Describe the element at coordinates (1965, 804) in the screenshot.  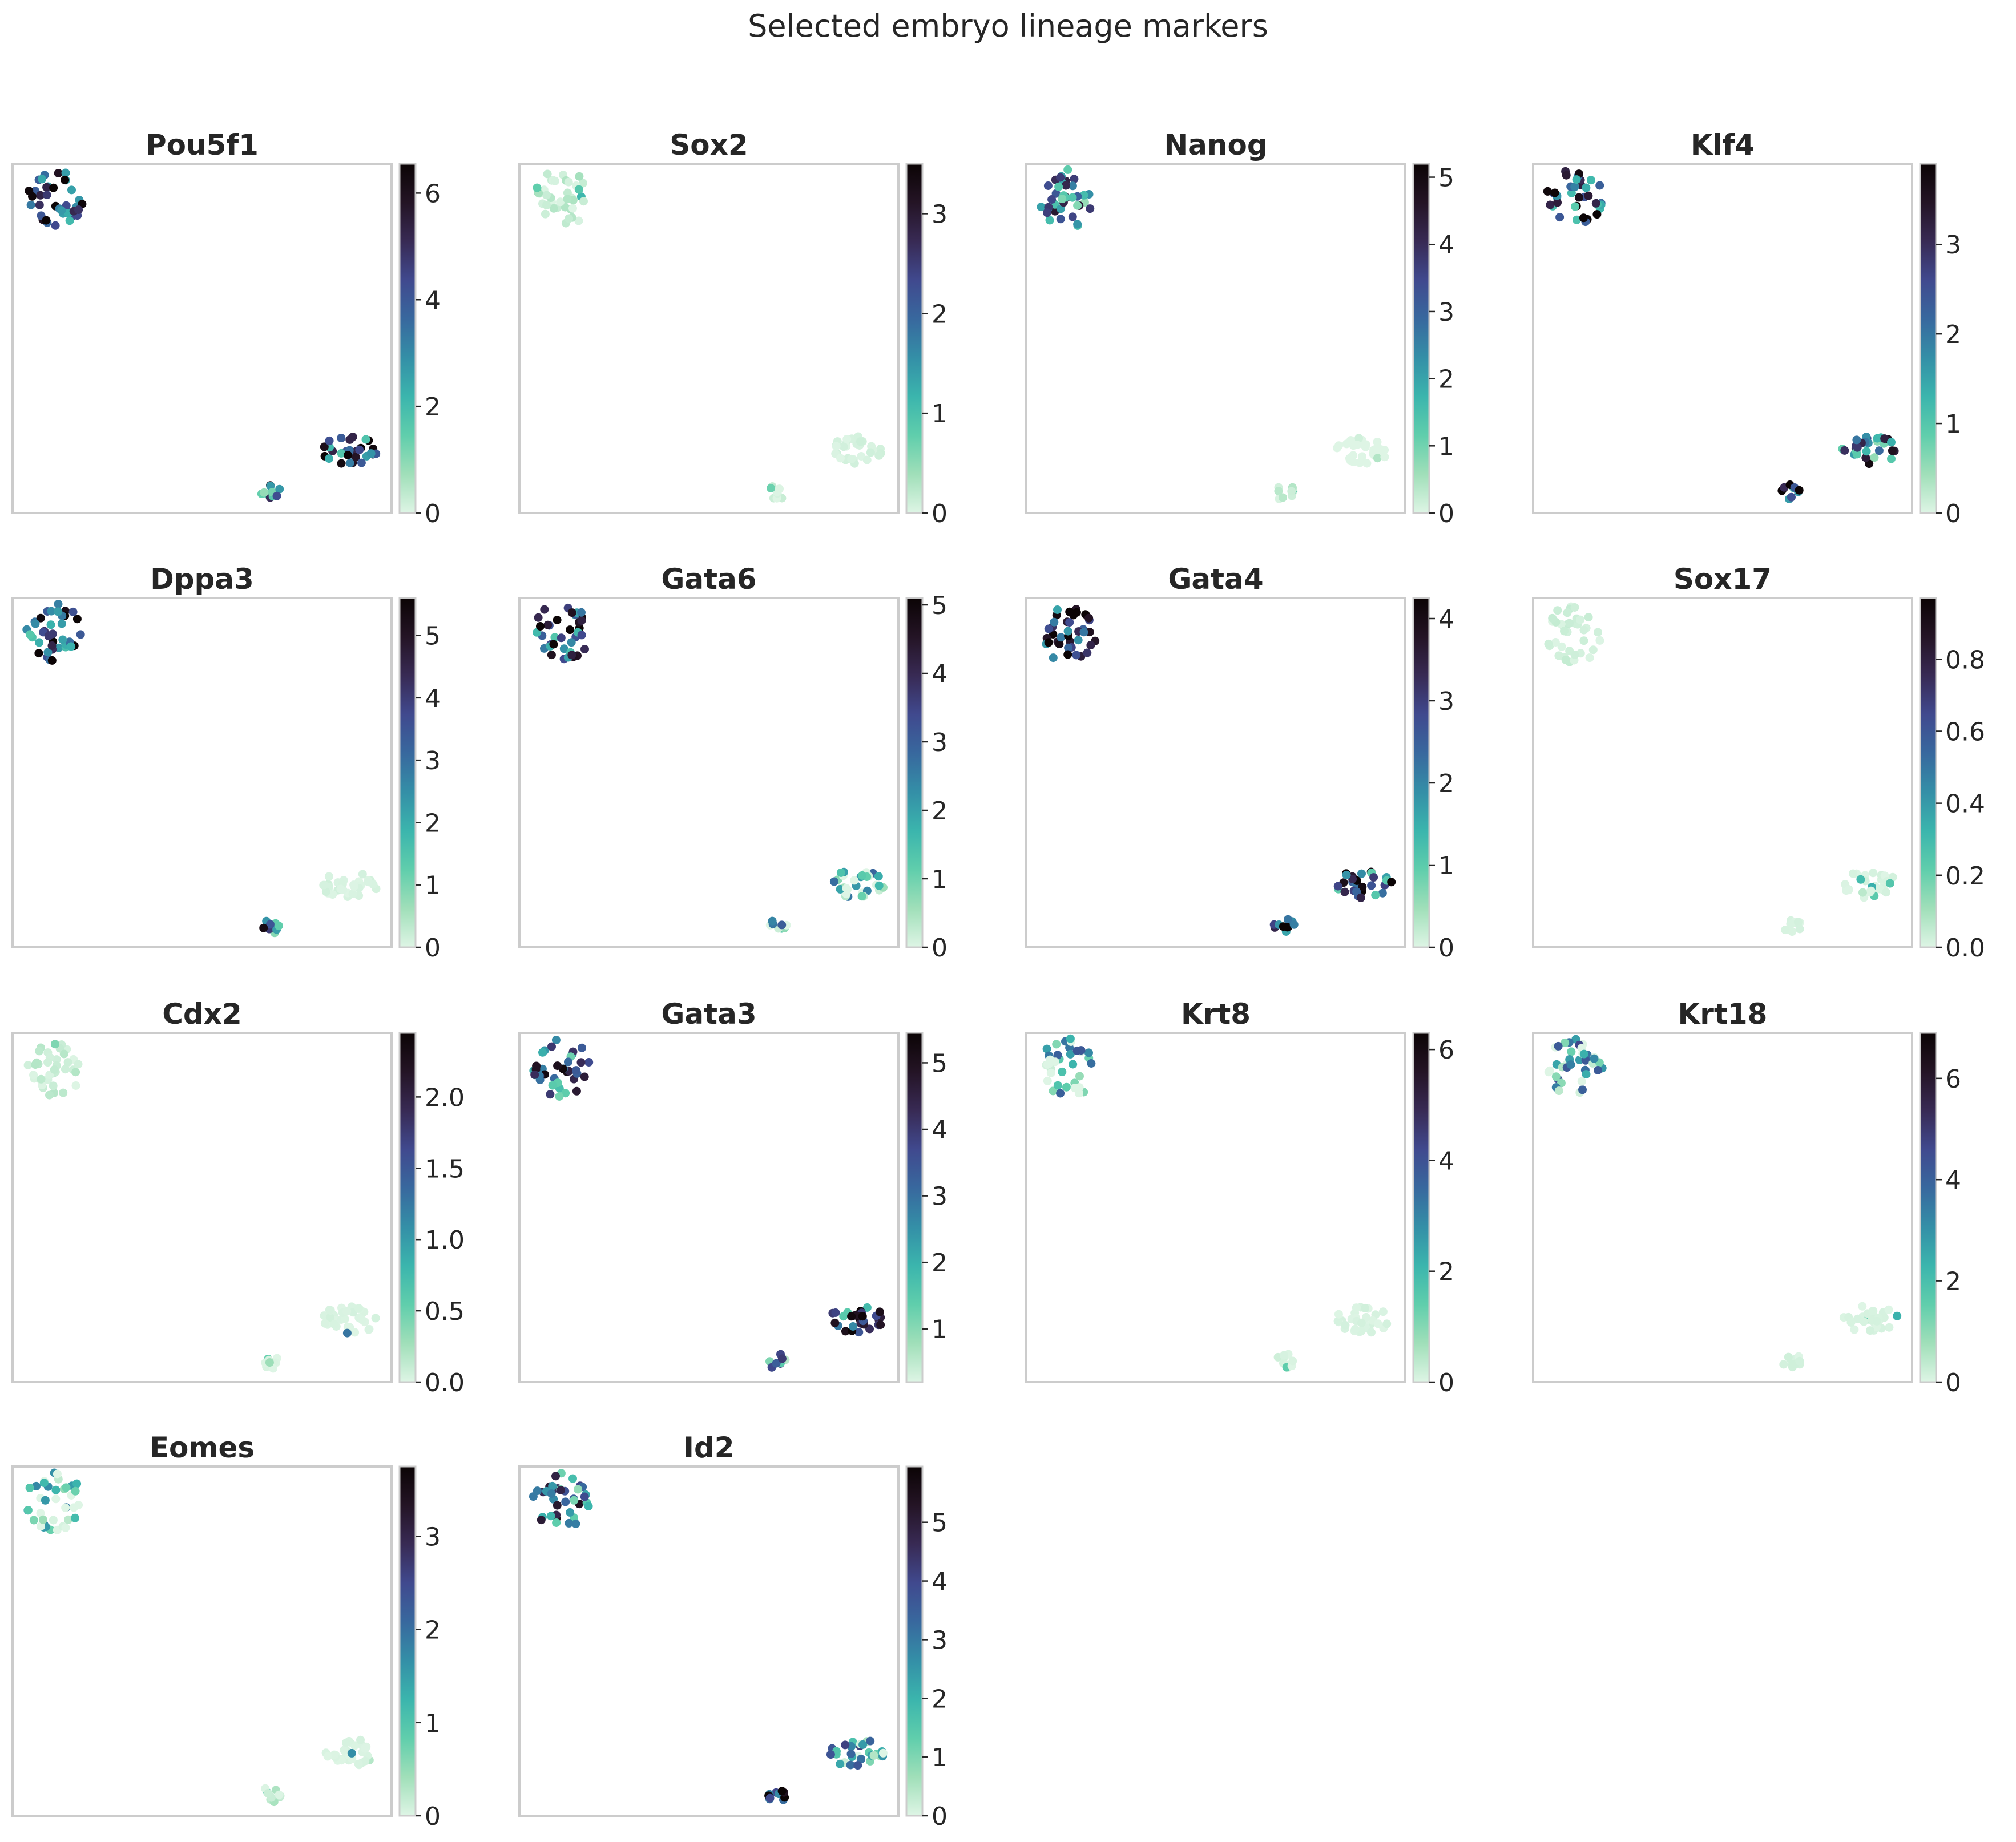
I see `colorbar-tick-label: 0.4` at that location.